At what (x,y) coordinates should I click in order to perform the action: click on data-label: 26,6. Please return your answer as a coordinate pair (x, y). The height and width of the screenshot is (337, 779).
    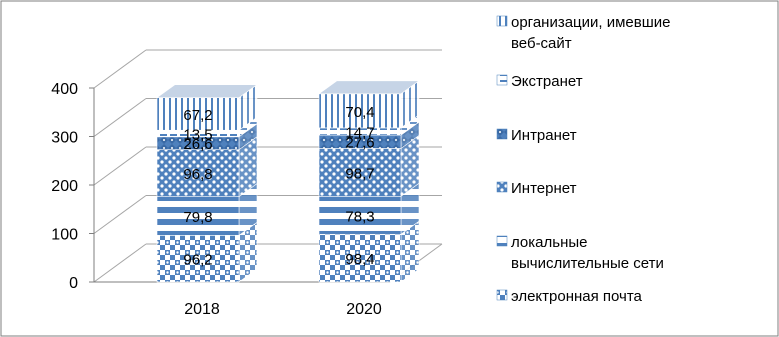
    Looking at the image, I should click on (197, 144).